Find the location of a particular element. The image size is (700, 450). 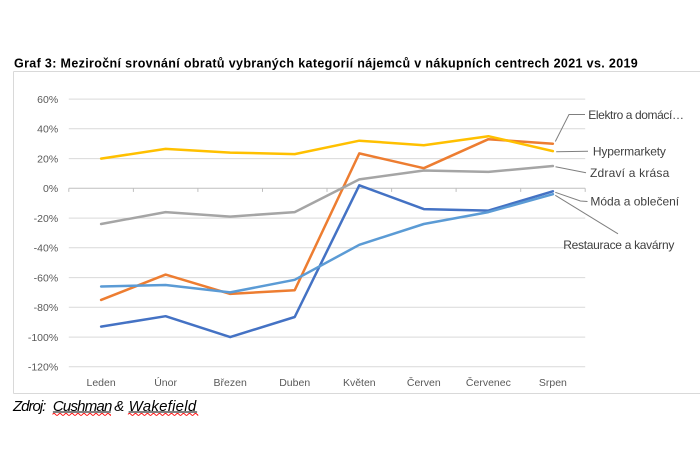

svg-text: Zdroj: is located at coordinates (29, 406).